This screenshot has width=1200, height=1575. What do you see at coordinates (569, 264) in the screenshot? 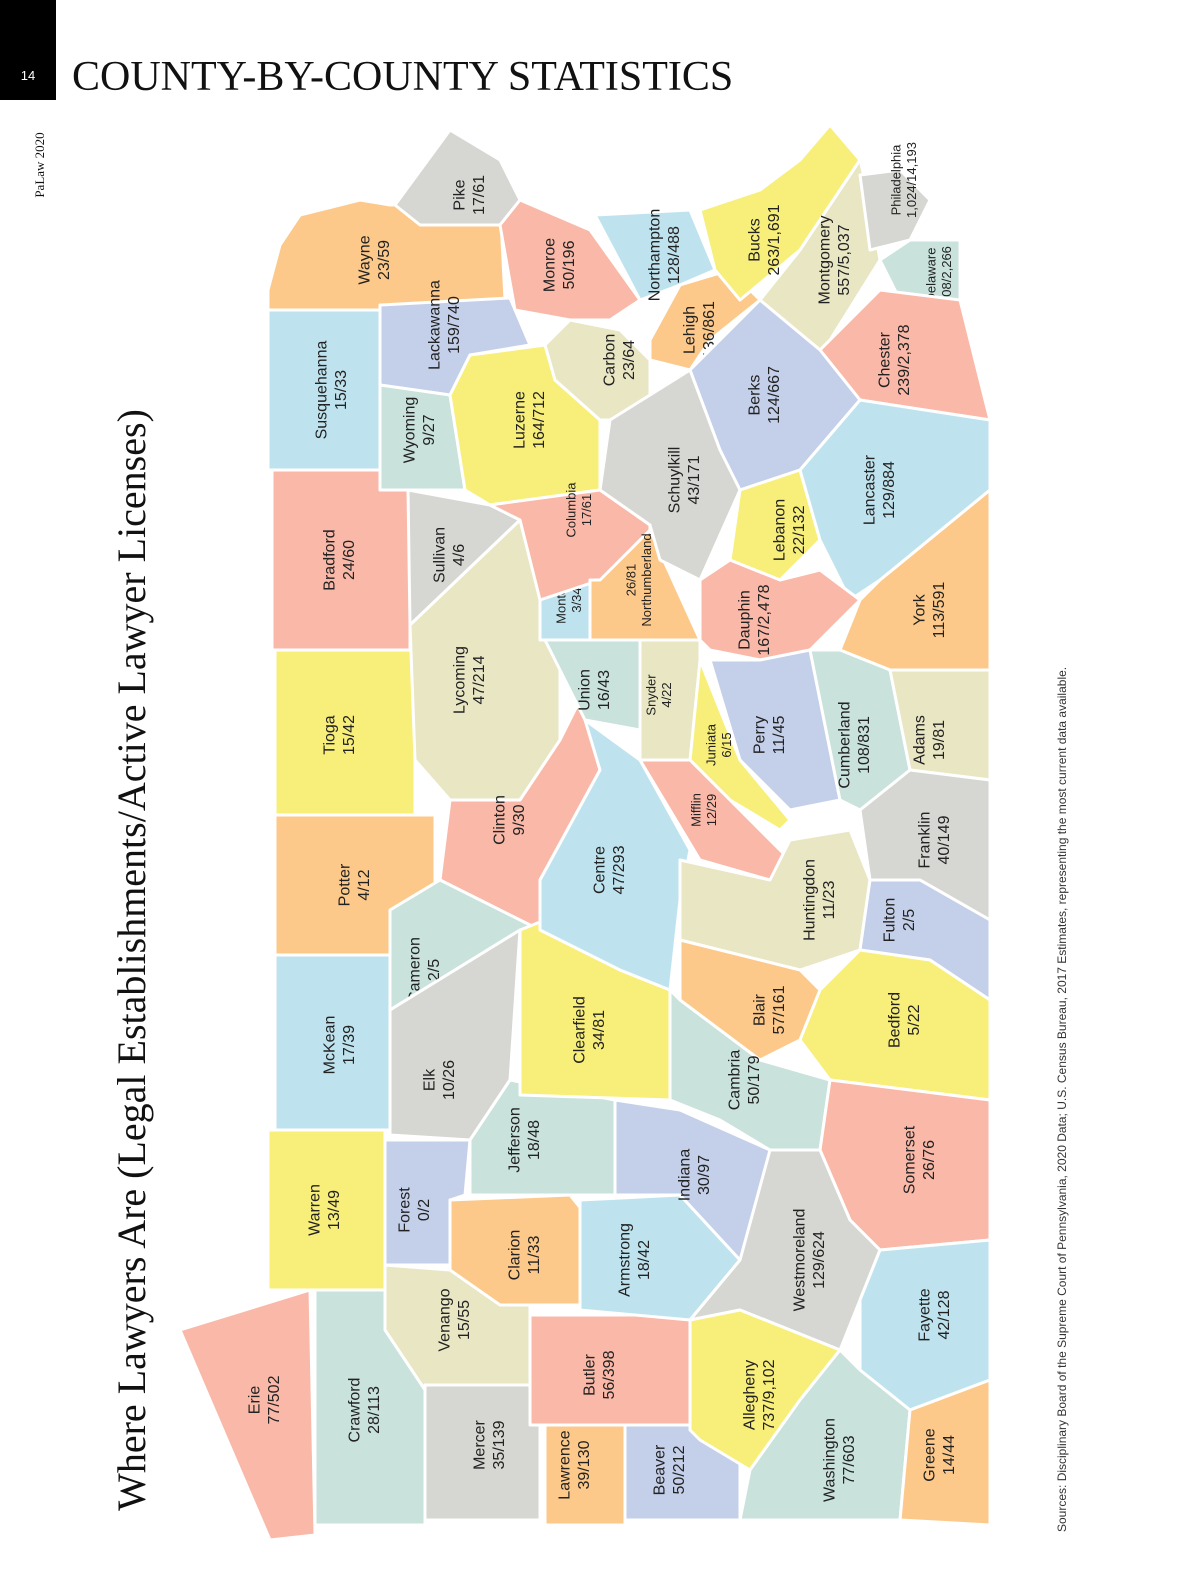
I see `county-stats: 50/196` at bounding box center [569, 264].